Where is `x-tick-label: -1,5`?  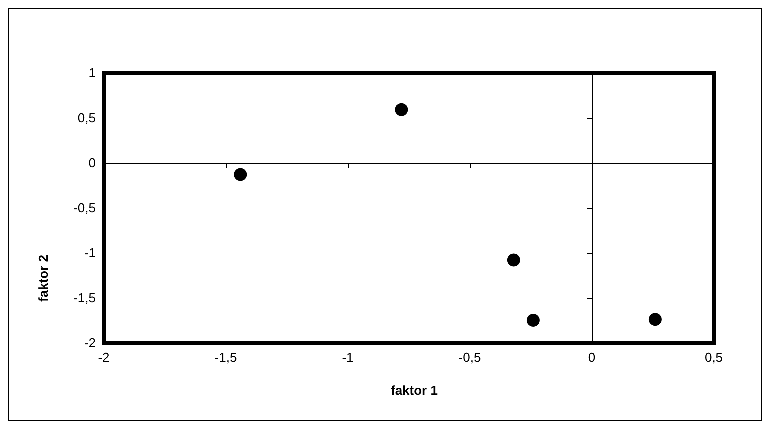 x-tick-label: -1,5 is located at coordinates (226, 357).